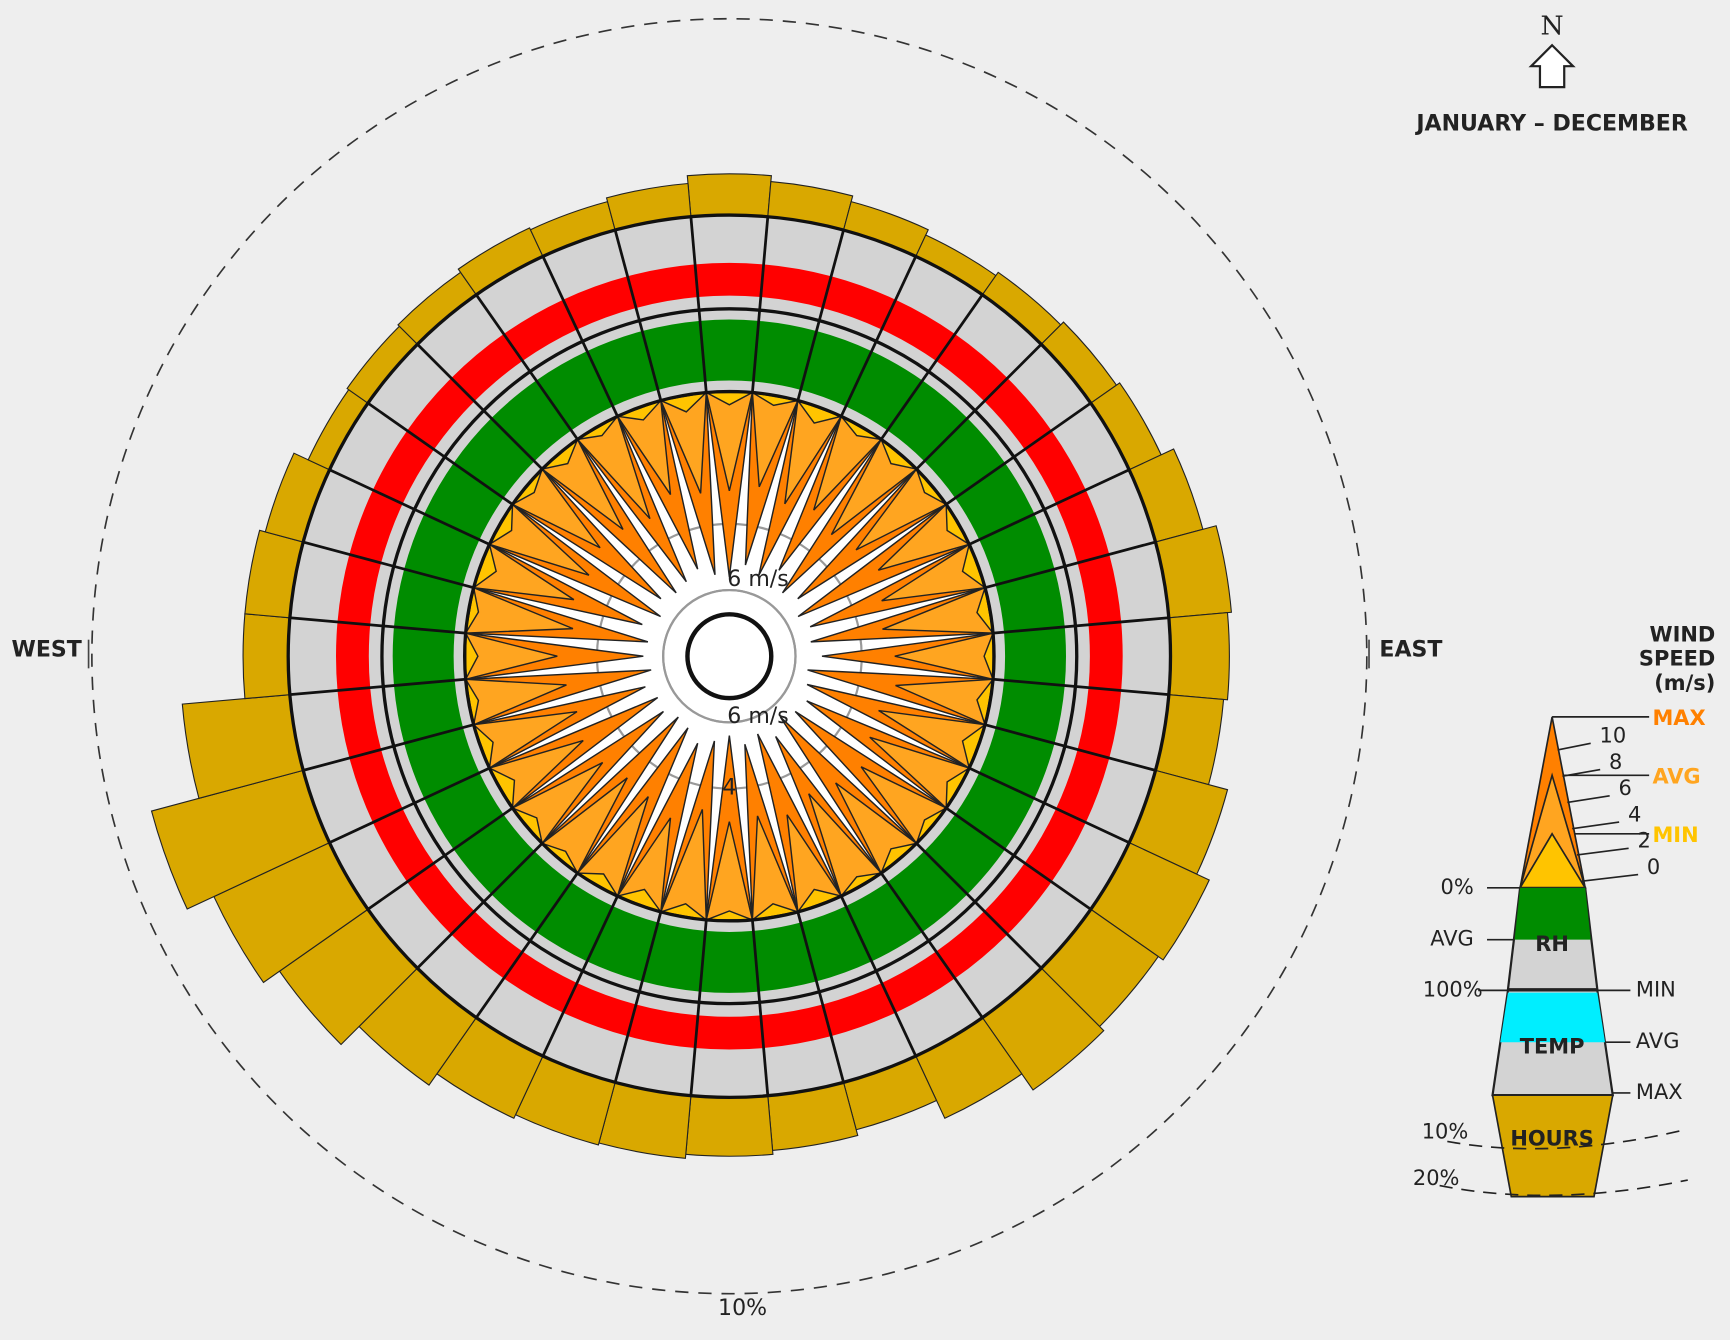 The height and width of the screenshot is (1340, 1730). What do you see at coordinates (1678, 718) in the screenshot?
I see `legend-max-label: MAX` at bounding box center [1678, 718].